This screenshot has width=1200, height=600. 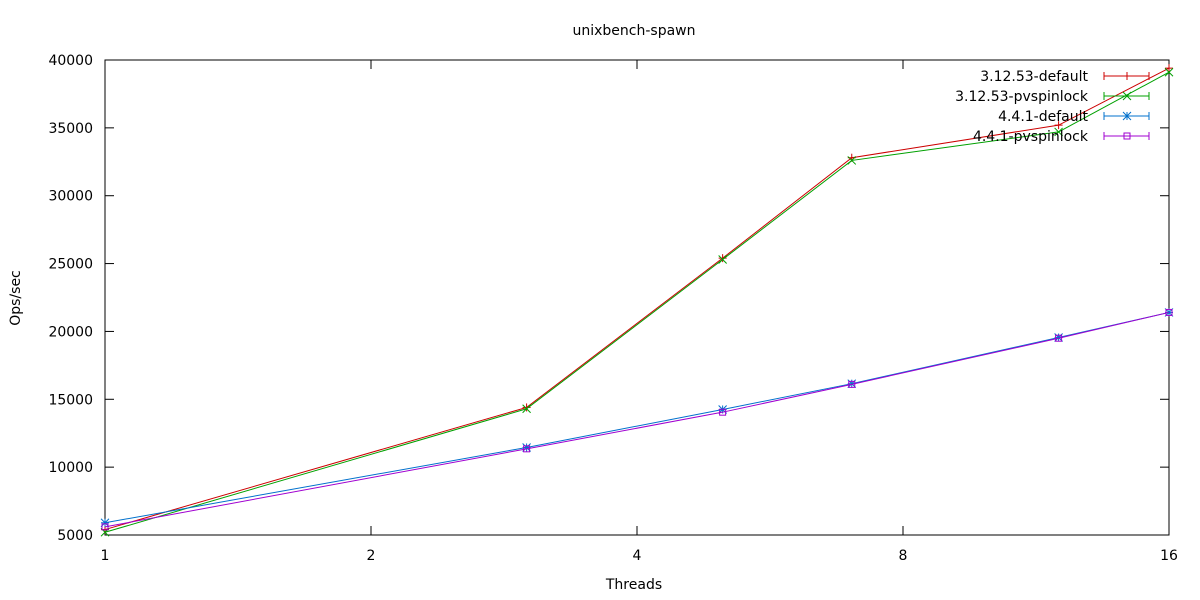 I want to click on y-tick-label: 5000, so click(x=75, y=536).